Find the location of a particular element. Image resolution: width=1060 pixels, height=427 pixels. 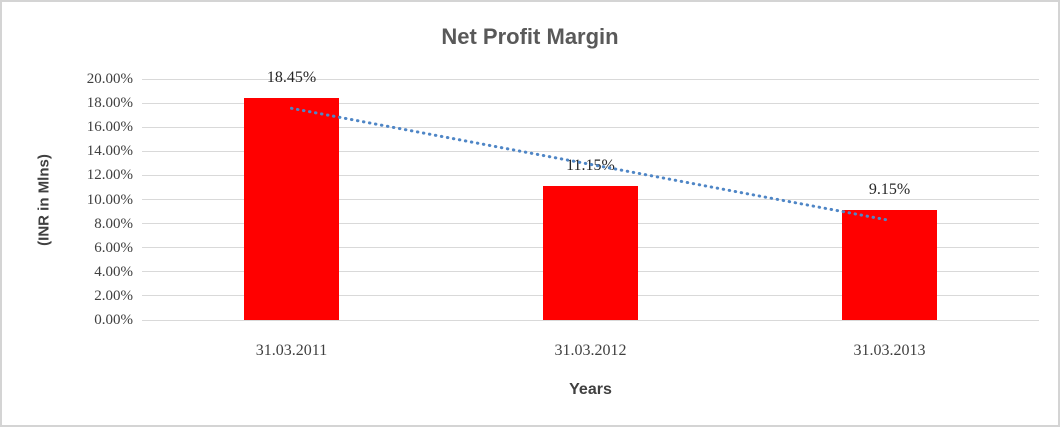

y-axis-tick-label: 4.00% is located at coordinates (113, 271).